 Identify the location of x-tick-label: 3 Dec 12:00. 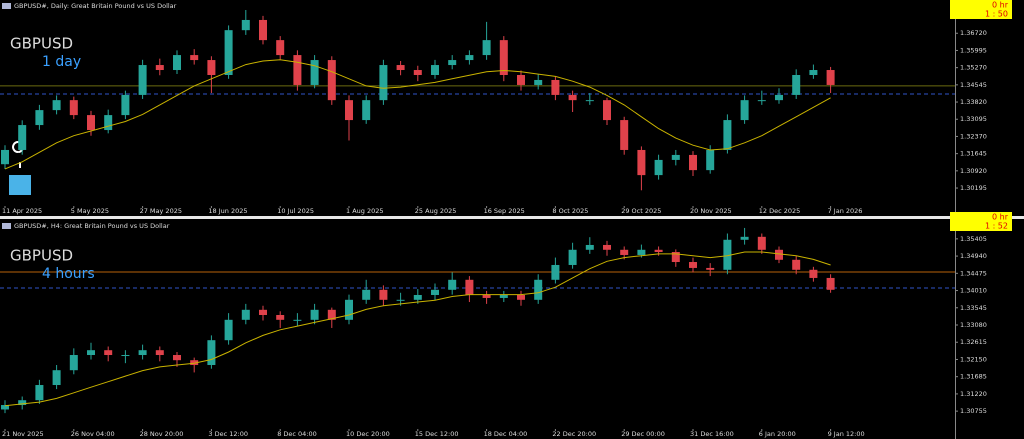
(228, 434).